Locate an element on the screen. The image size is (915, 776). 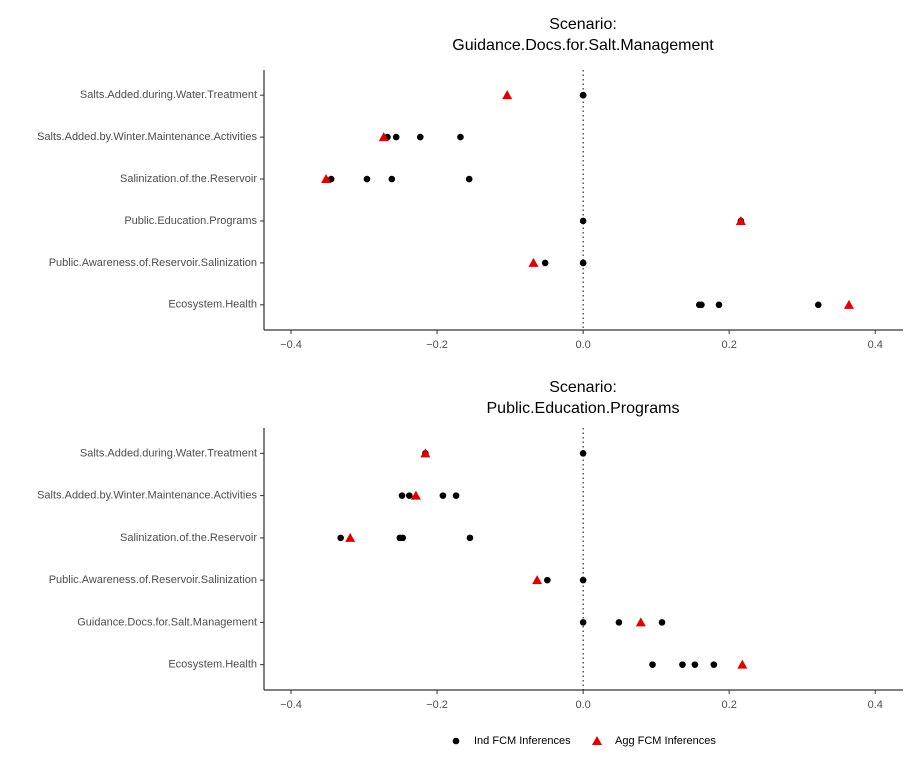
chart-subtitle: Guidance.Docs.for.Salt.Management is located at coordinates (583, 45).